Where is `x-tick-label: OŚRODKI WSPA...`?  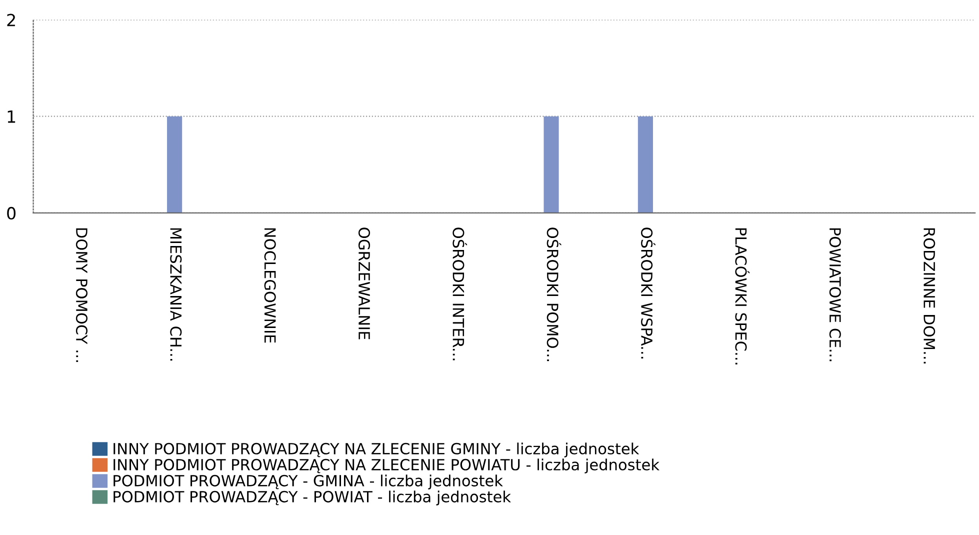 x-tick-label: OŚRODKI WSPA... is located at coordinates (648, 293).